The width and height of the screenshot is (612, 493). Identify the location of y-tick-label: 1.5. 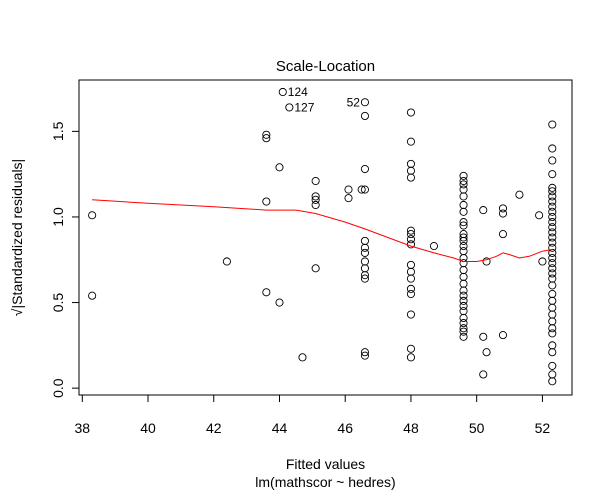
(58, 131).